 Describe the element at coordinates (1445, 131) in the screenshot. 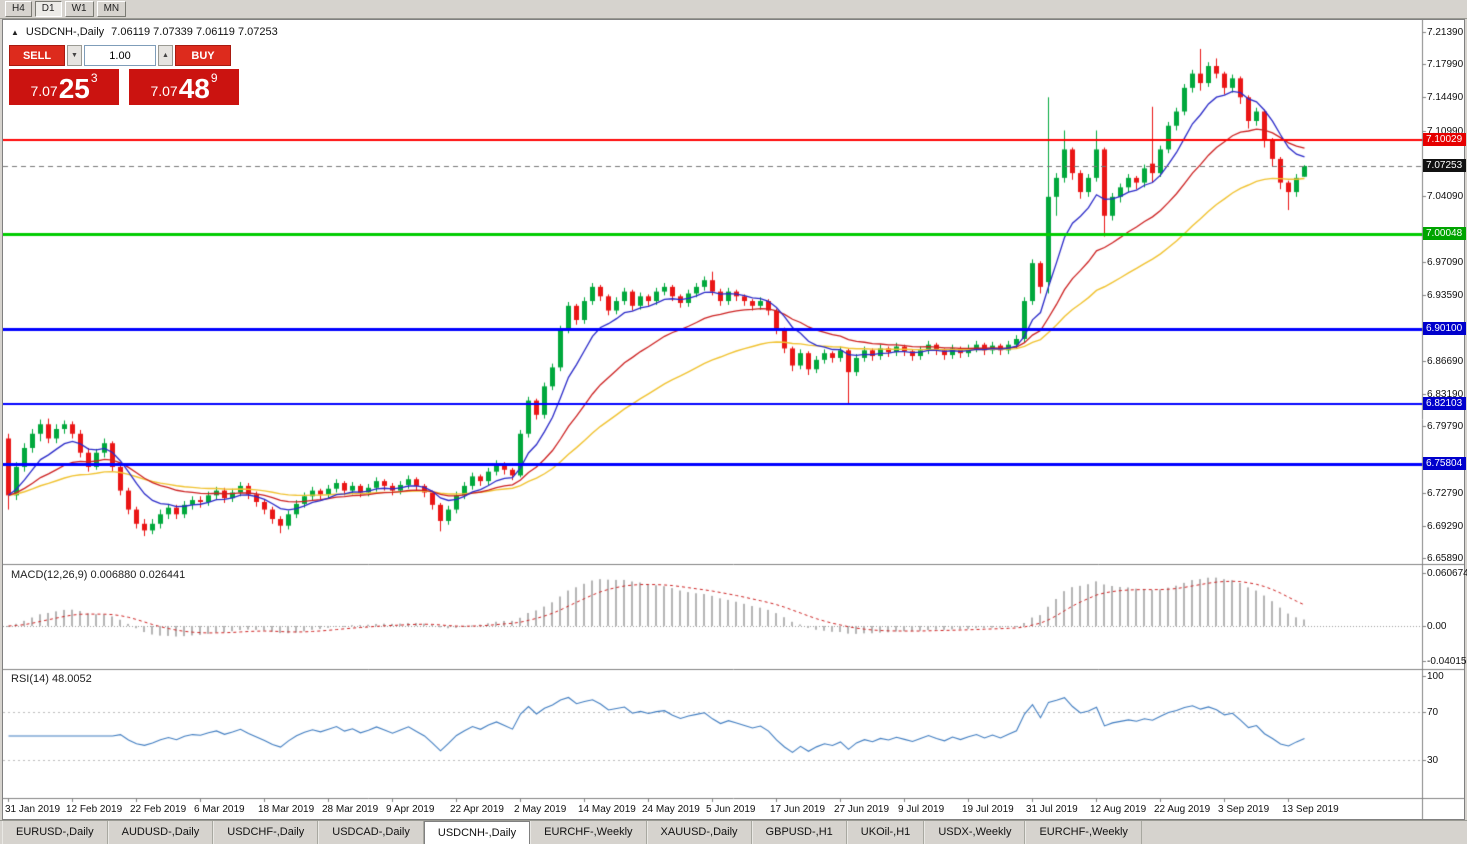

I see `price-axis-tick: 7.10990` at that location.